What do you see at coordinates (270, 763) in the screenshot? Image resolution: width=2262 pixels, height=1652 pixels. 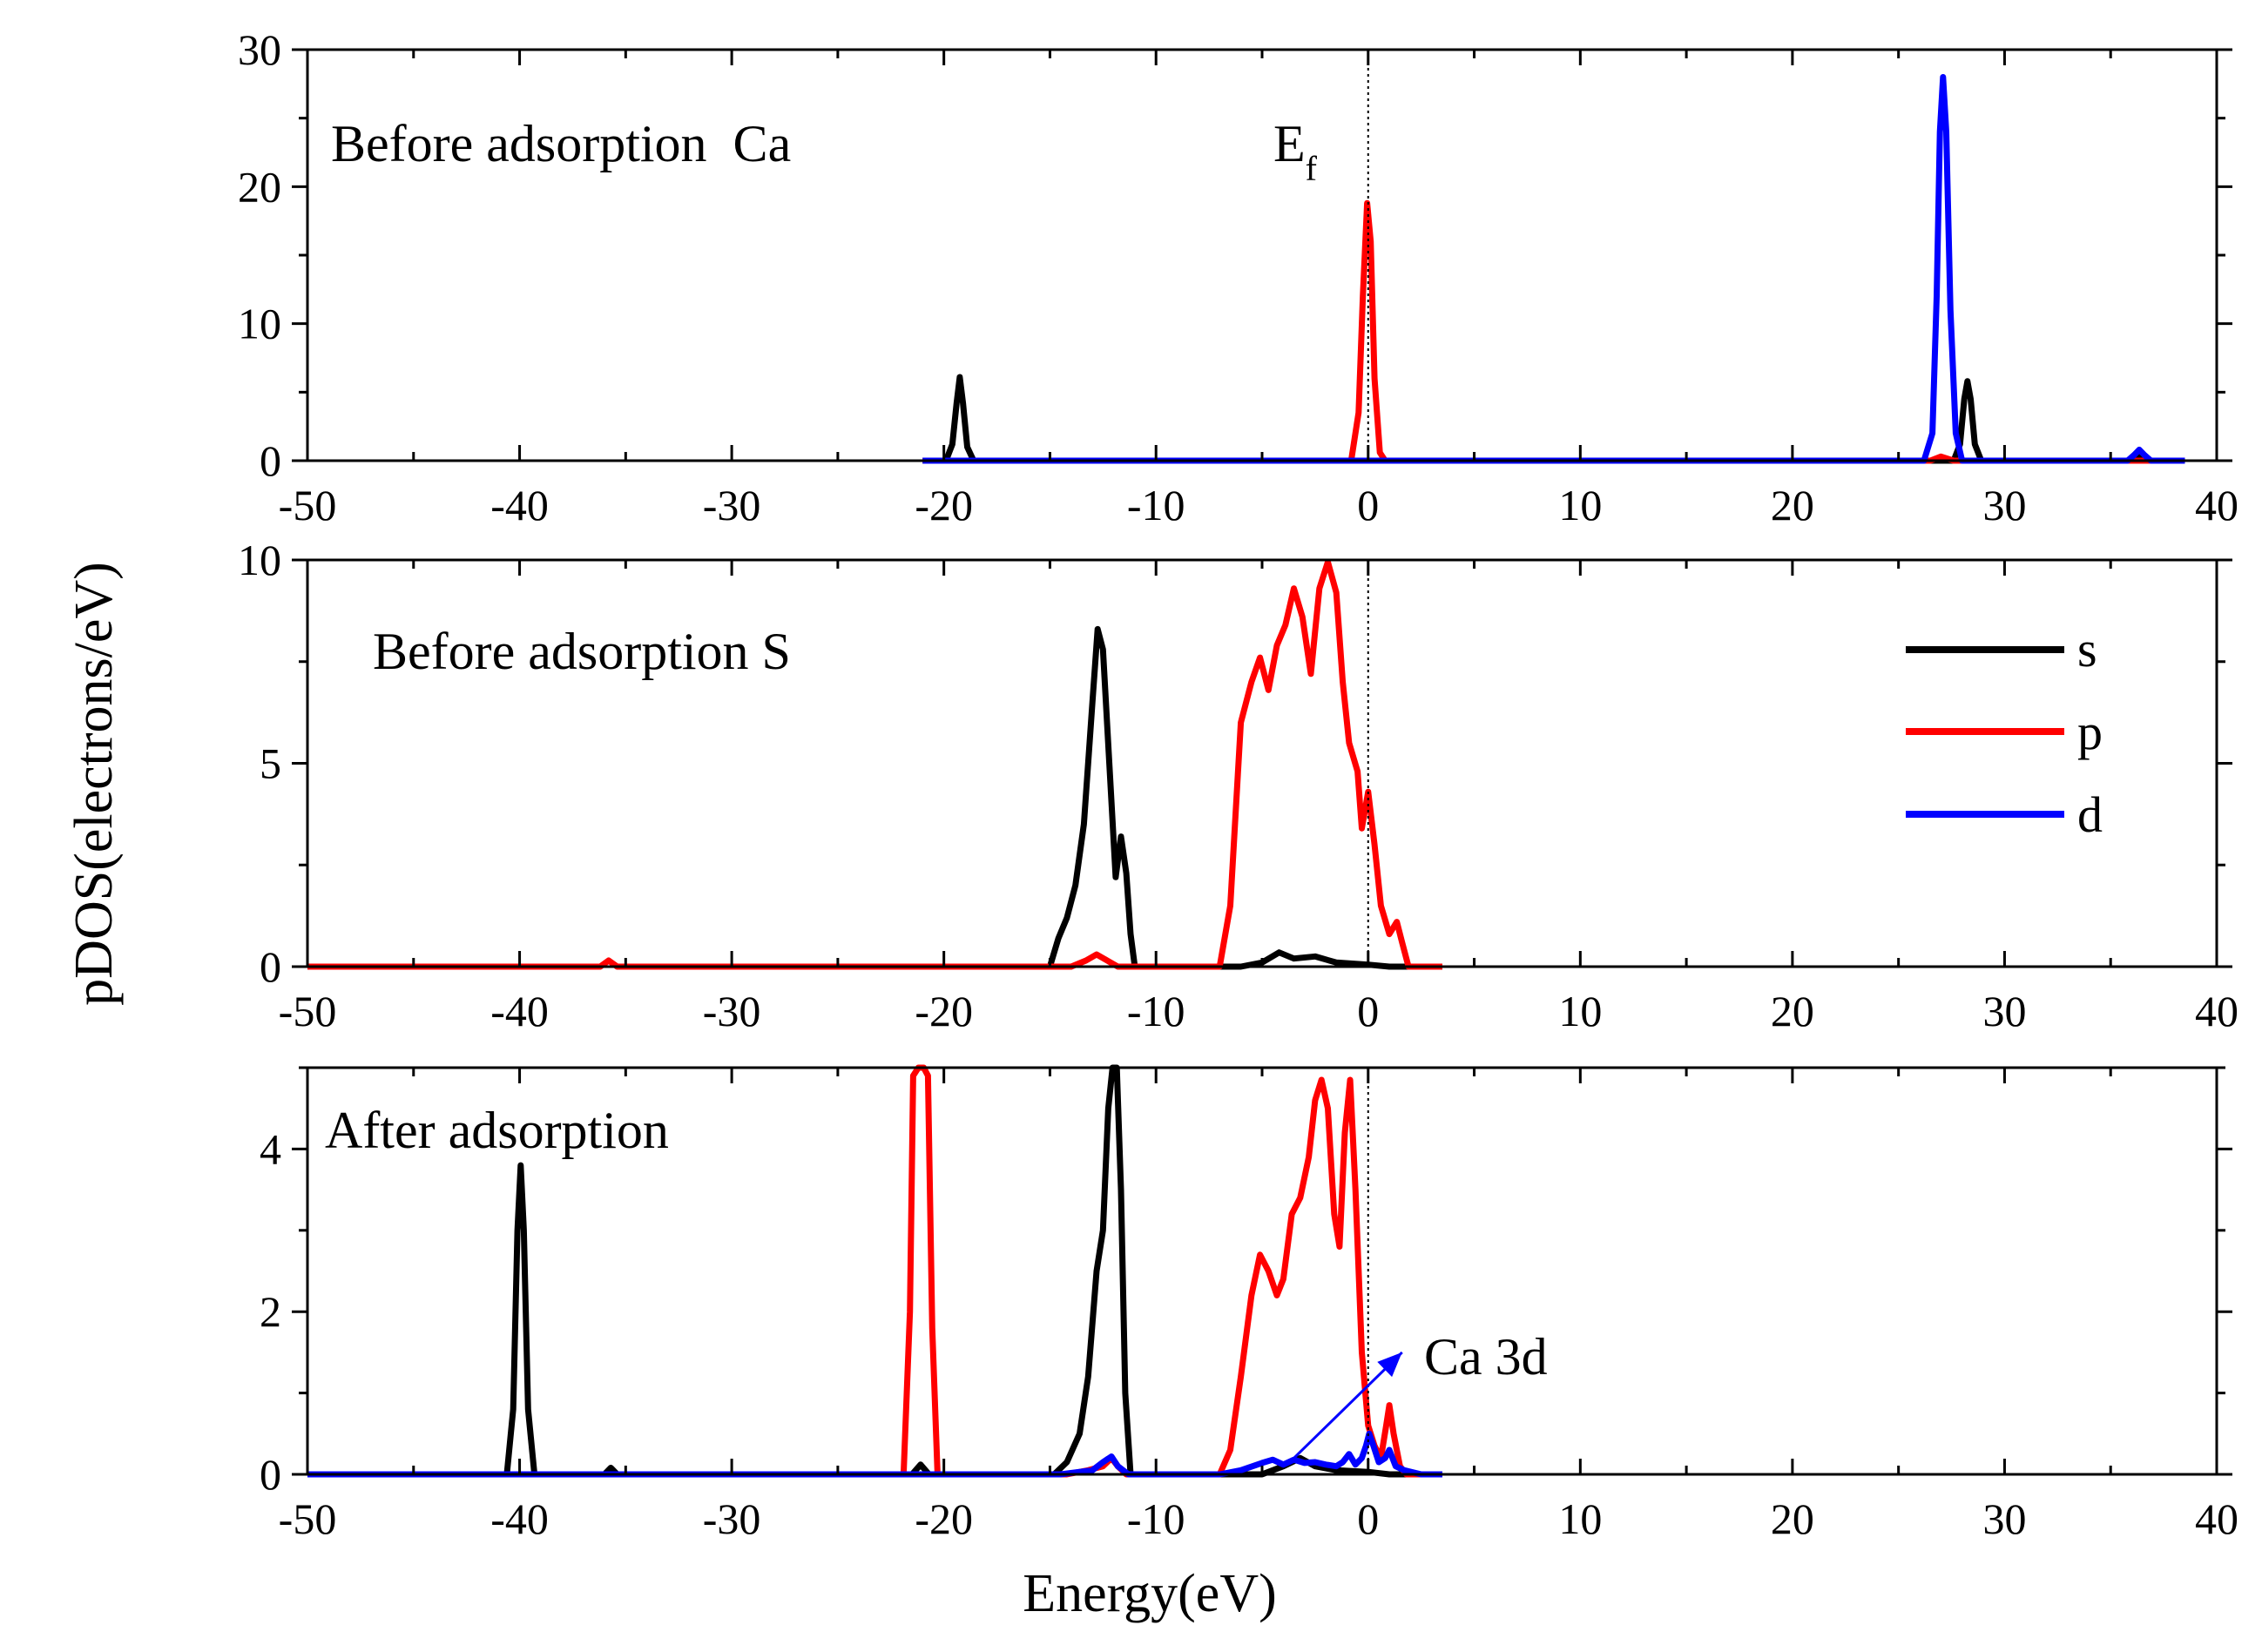 I see `y-tick-label: 5` at bounding box center [270, 763].